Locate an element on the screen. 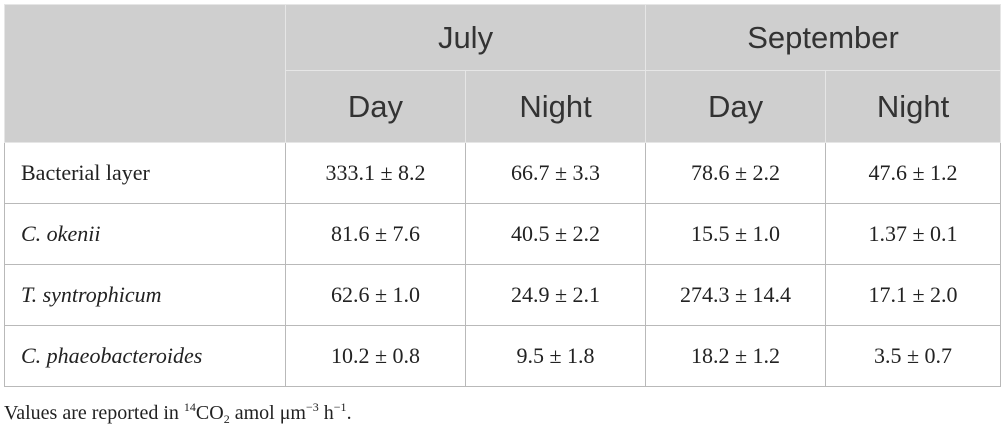 Image resolution: width=1004 pixels, height=441 pixels. value-cell: 81.6 ± 7.6 is located at coordinates (375, 234).